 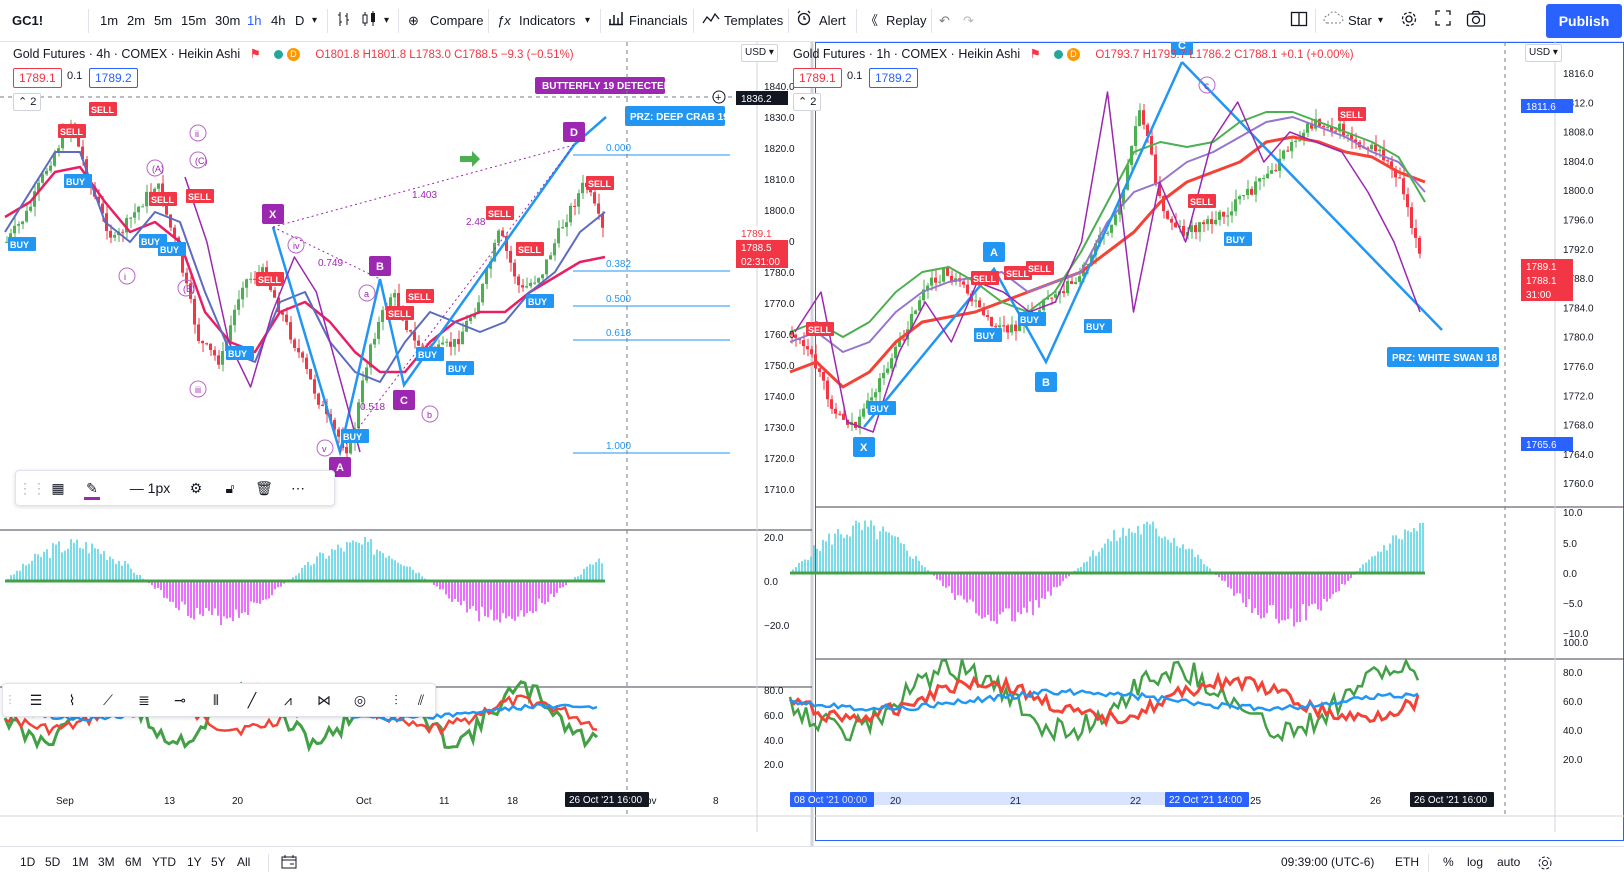 What do you see at coordinates (113, 78) in the screenshot?
I see `left-buy-price-box: 1789.2` at bounding box center [113, 78].